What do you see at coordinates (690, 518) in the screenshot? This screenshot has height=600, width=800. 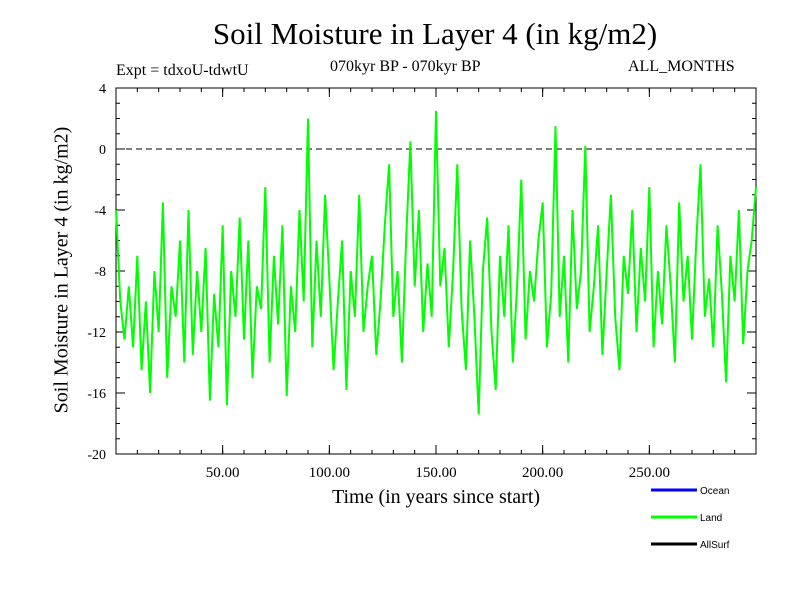 I see `legend: Ocean Land AllSurf` at bounding box center [690, 518].